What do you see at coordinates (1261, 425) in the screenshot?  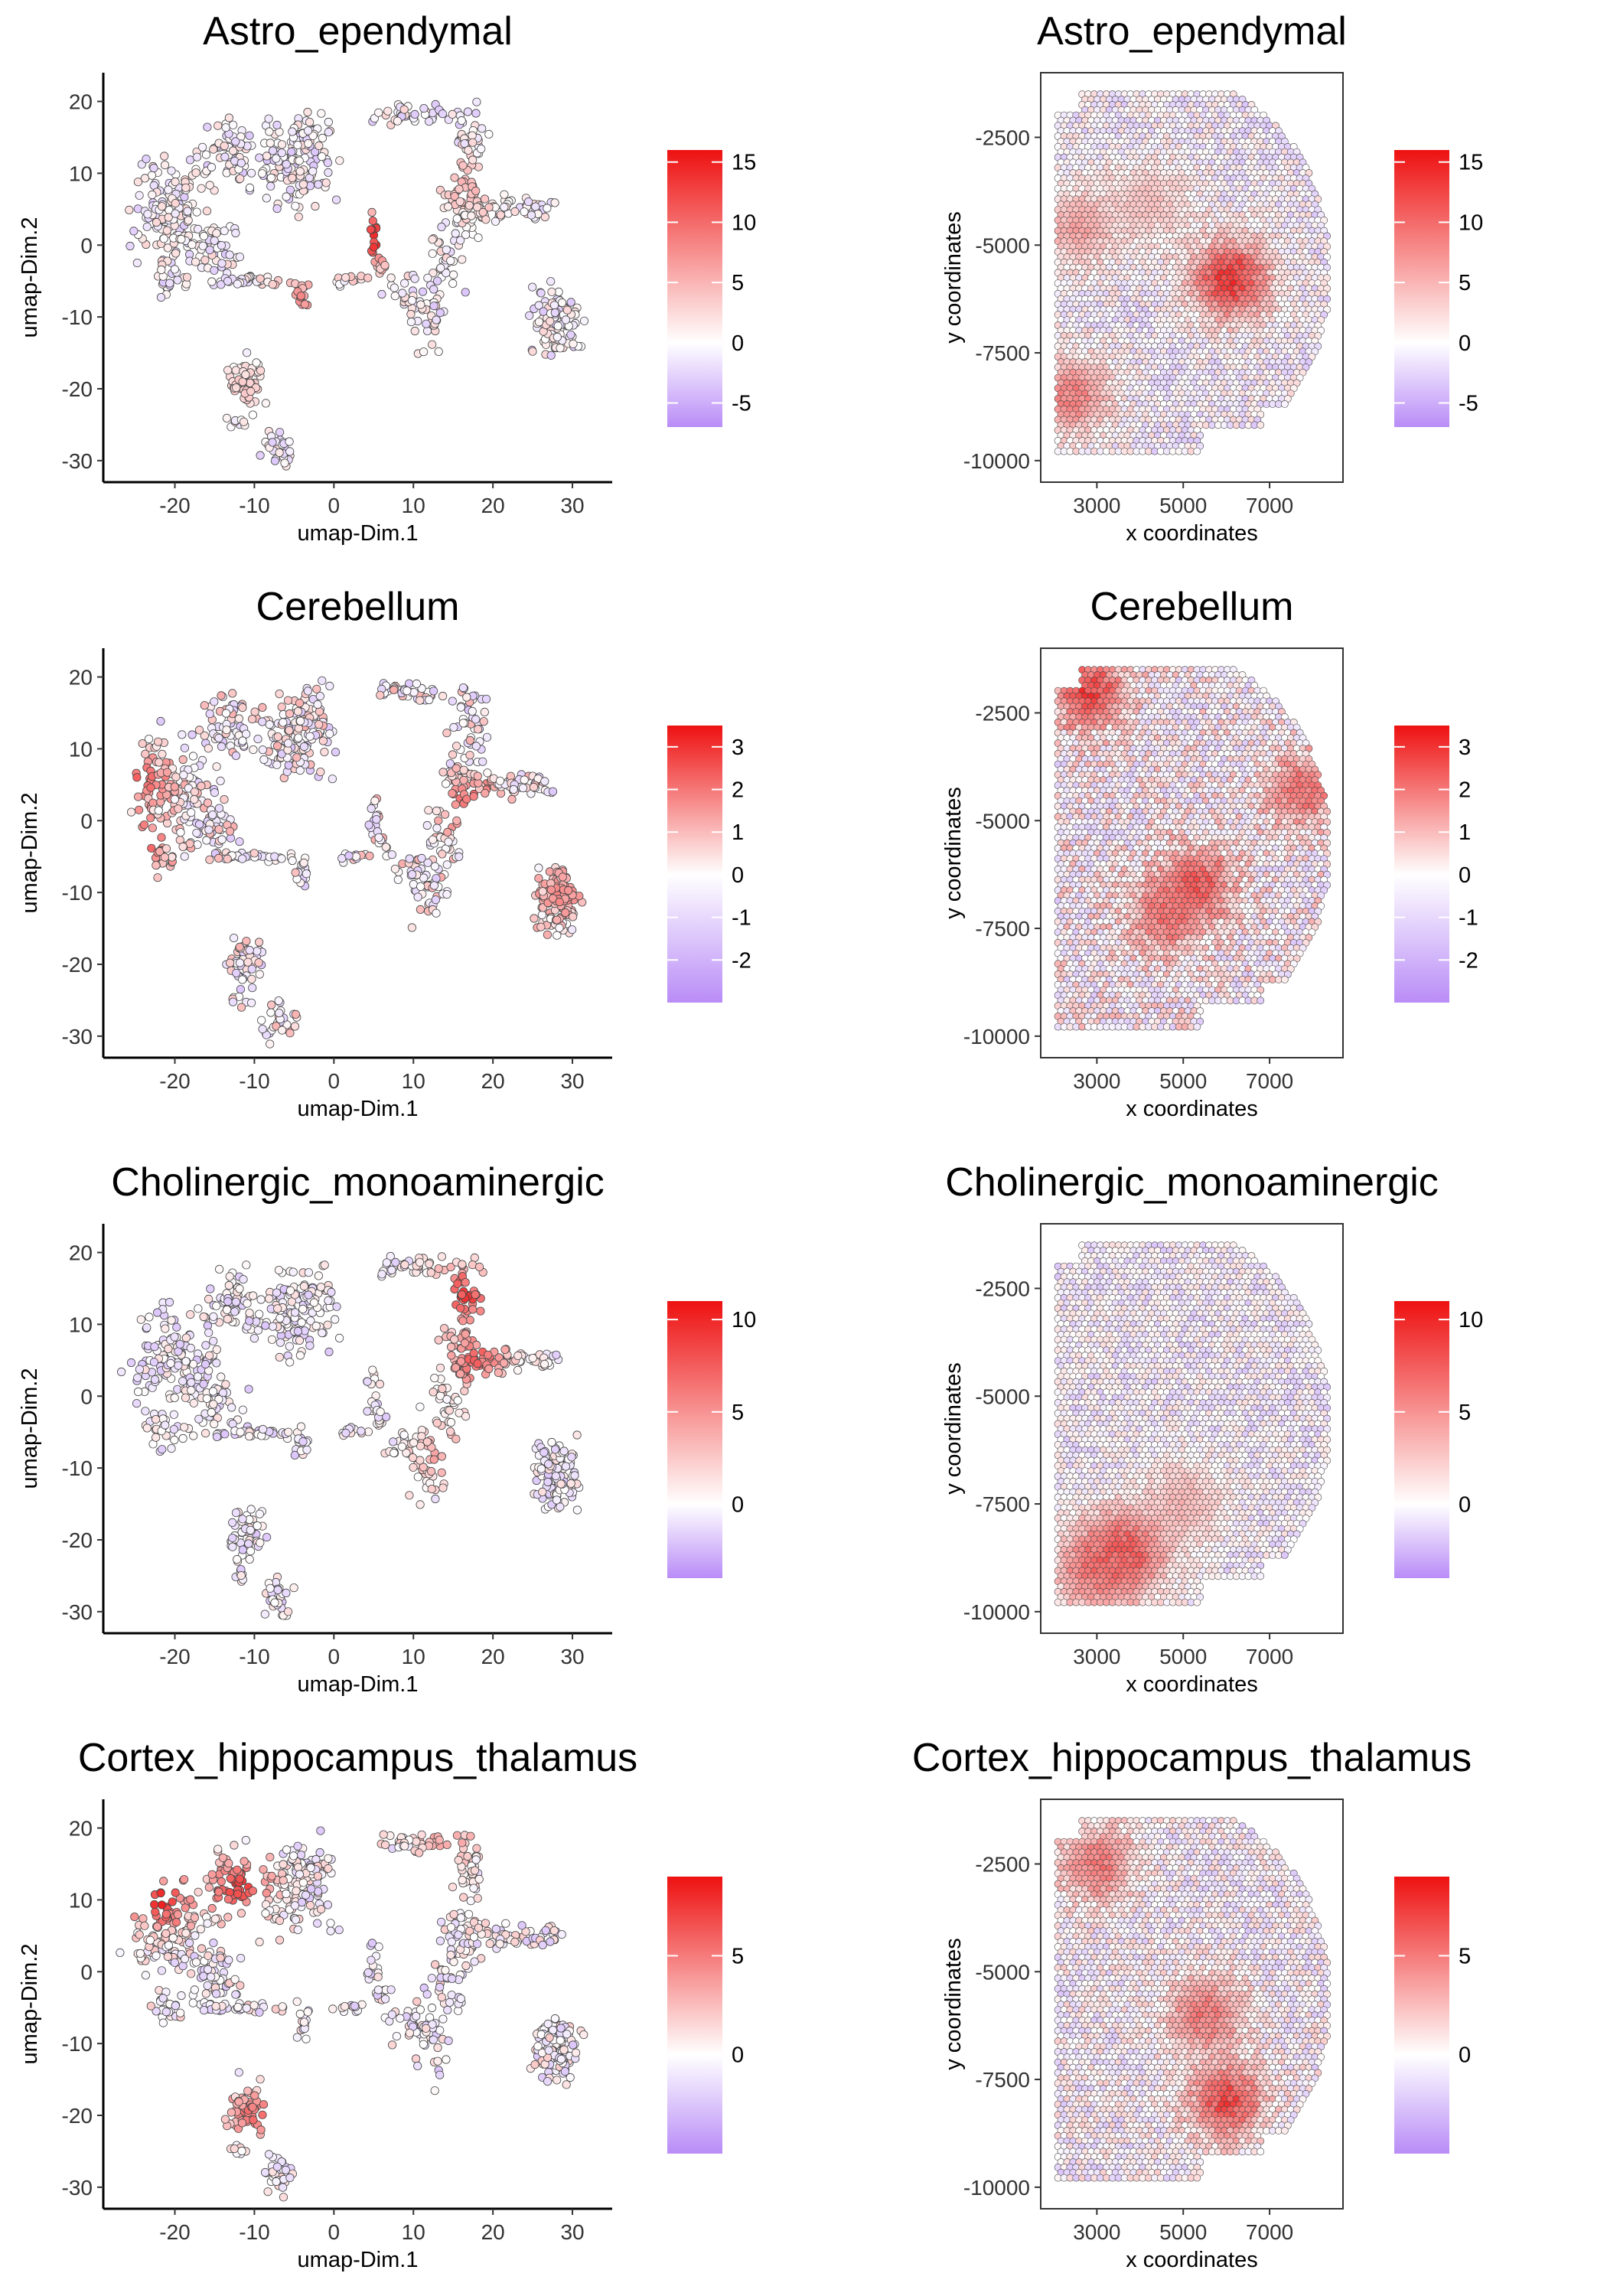 I see `spot` at bounding box center [1261, 425].